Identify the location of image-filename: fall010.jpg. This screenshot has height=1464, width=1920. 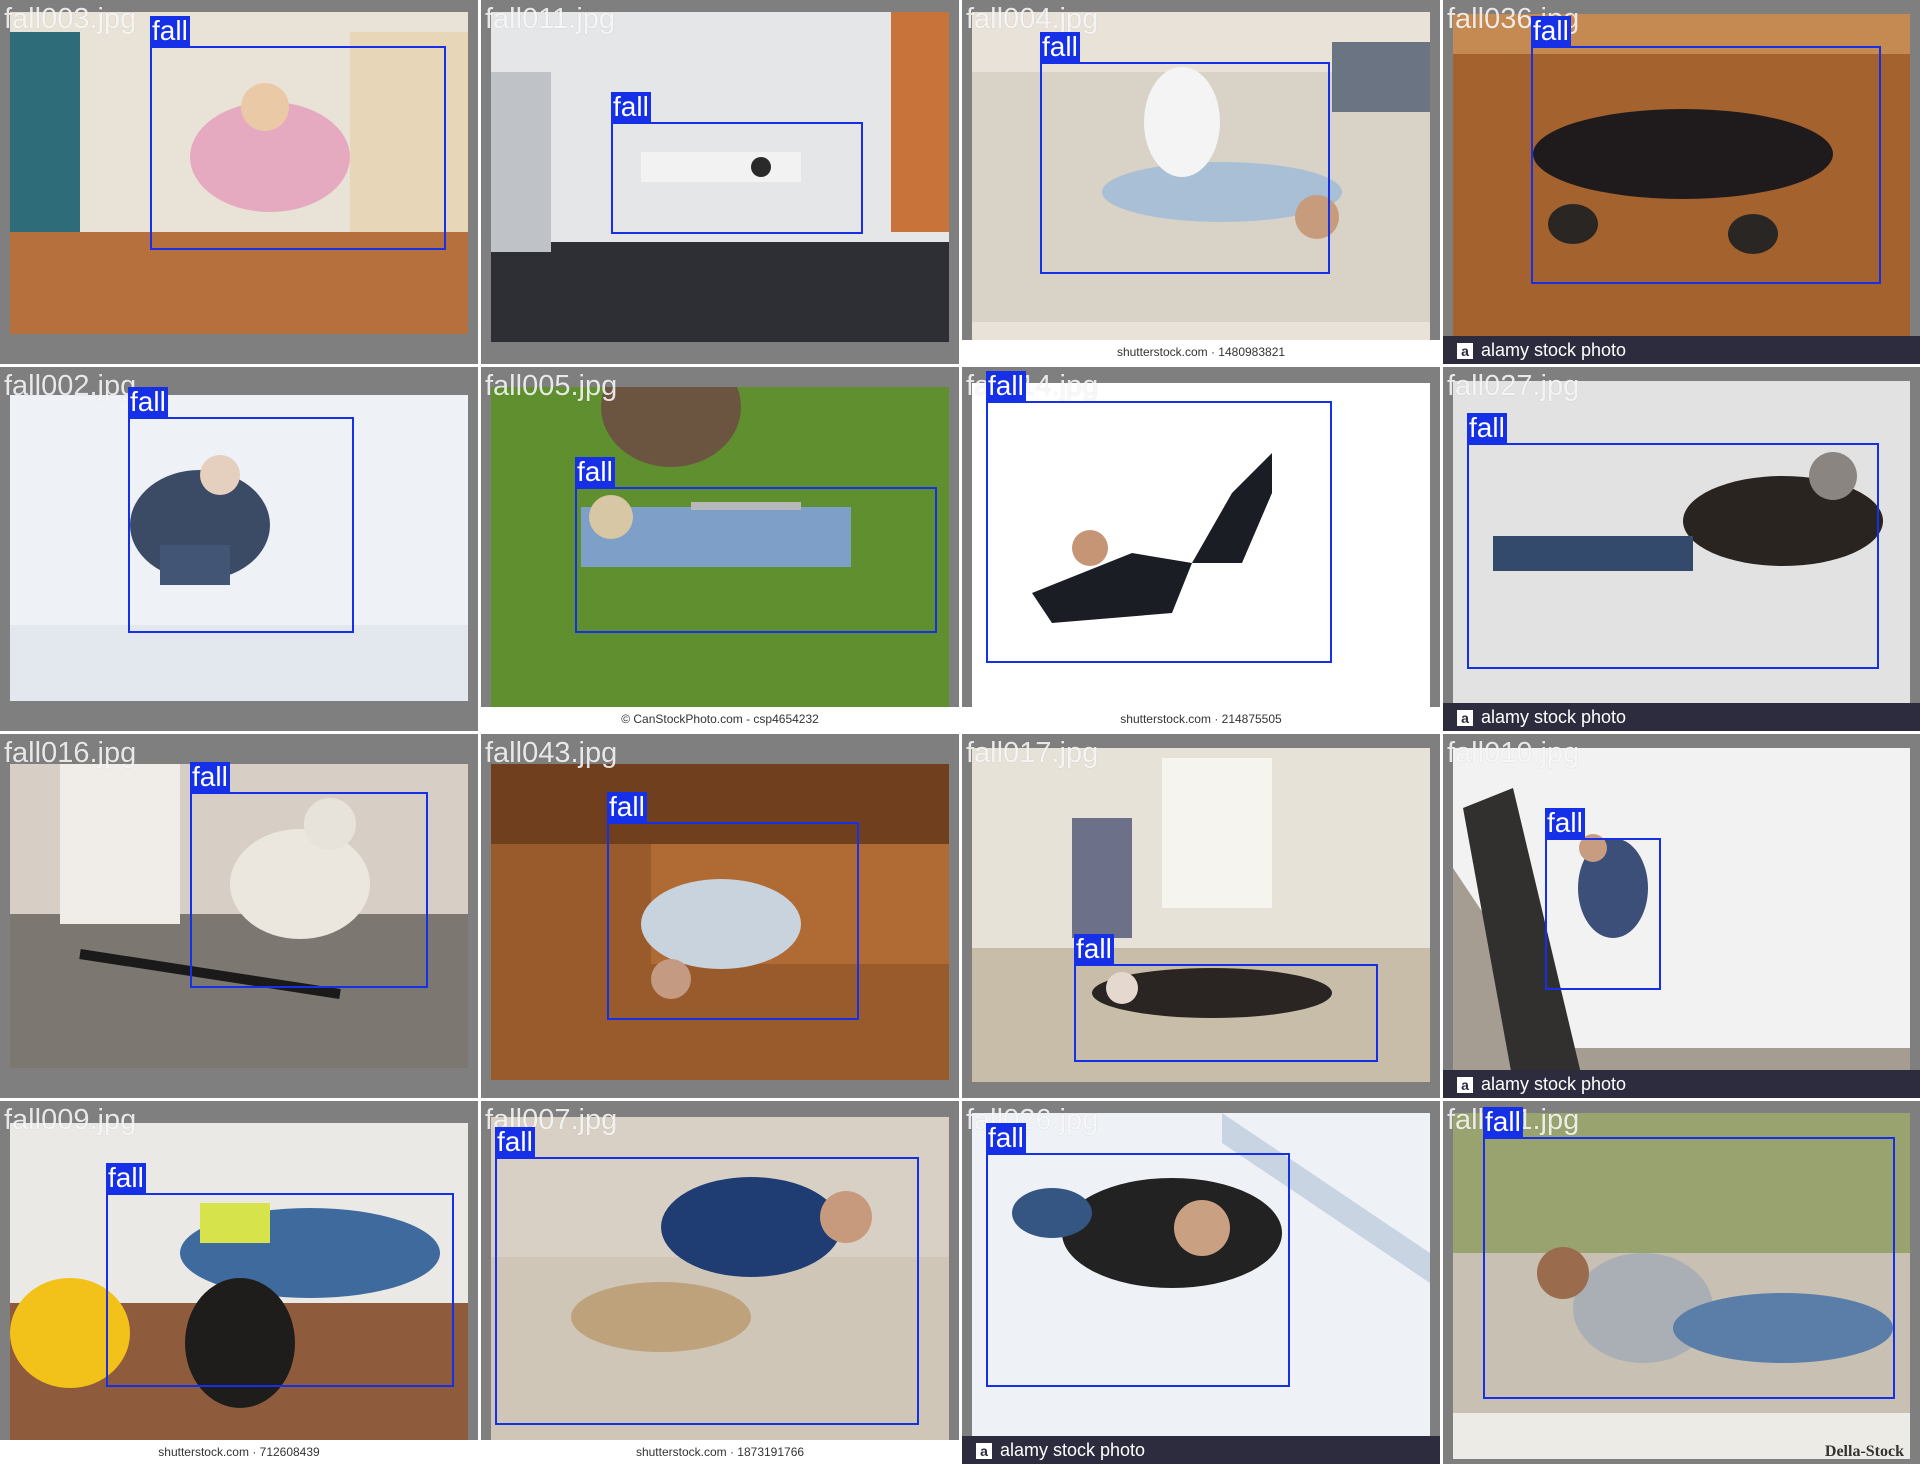
(1513, 753).